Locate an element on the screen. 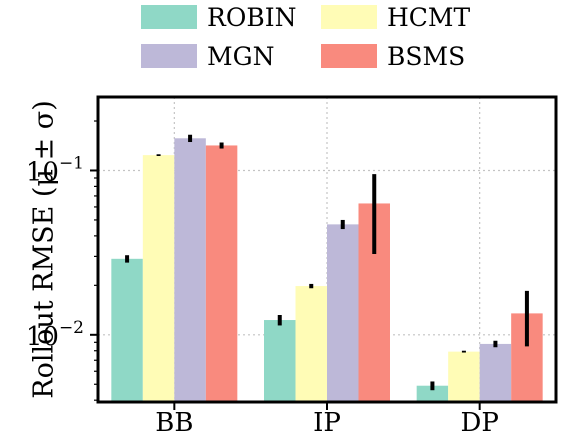  bar-mgn-ip is located at coordinates (343, 313).